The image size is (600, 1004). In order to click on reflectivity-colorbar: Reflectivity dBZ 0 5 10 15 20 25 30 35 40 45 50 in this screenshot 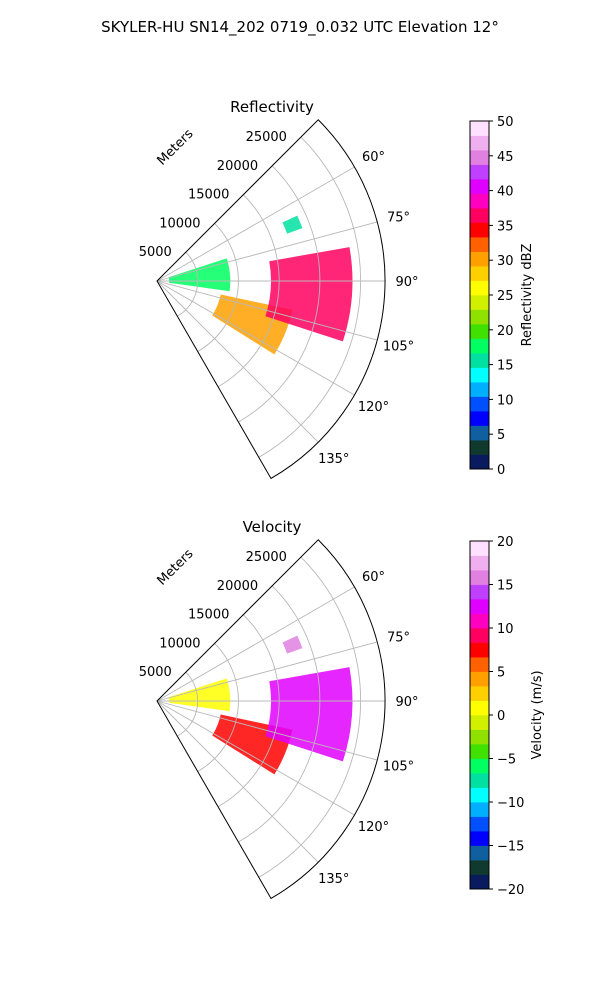, I will do `click(502, 296)`.